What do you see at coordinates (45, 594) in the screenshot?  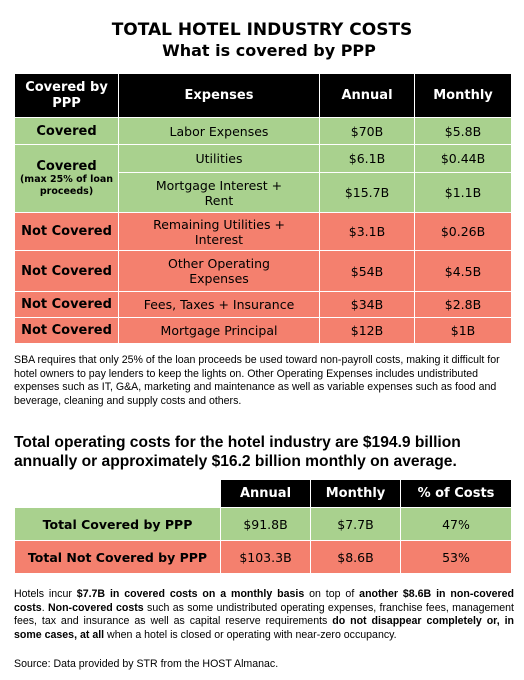 I see `note-text: Hotels incur` at bounding box center [45, 594].